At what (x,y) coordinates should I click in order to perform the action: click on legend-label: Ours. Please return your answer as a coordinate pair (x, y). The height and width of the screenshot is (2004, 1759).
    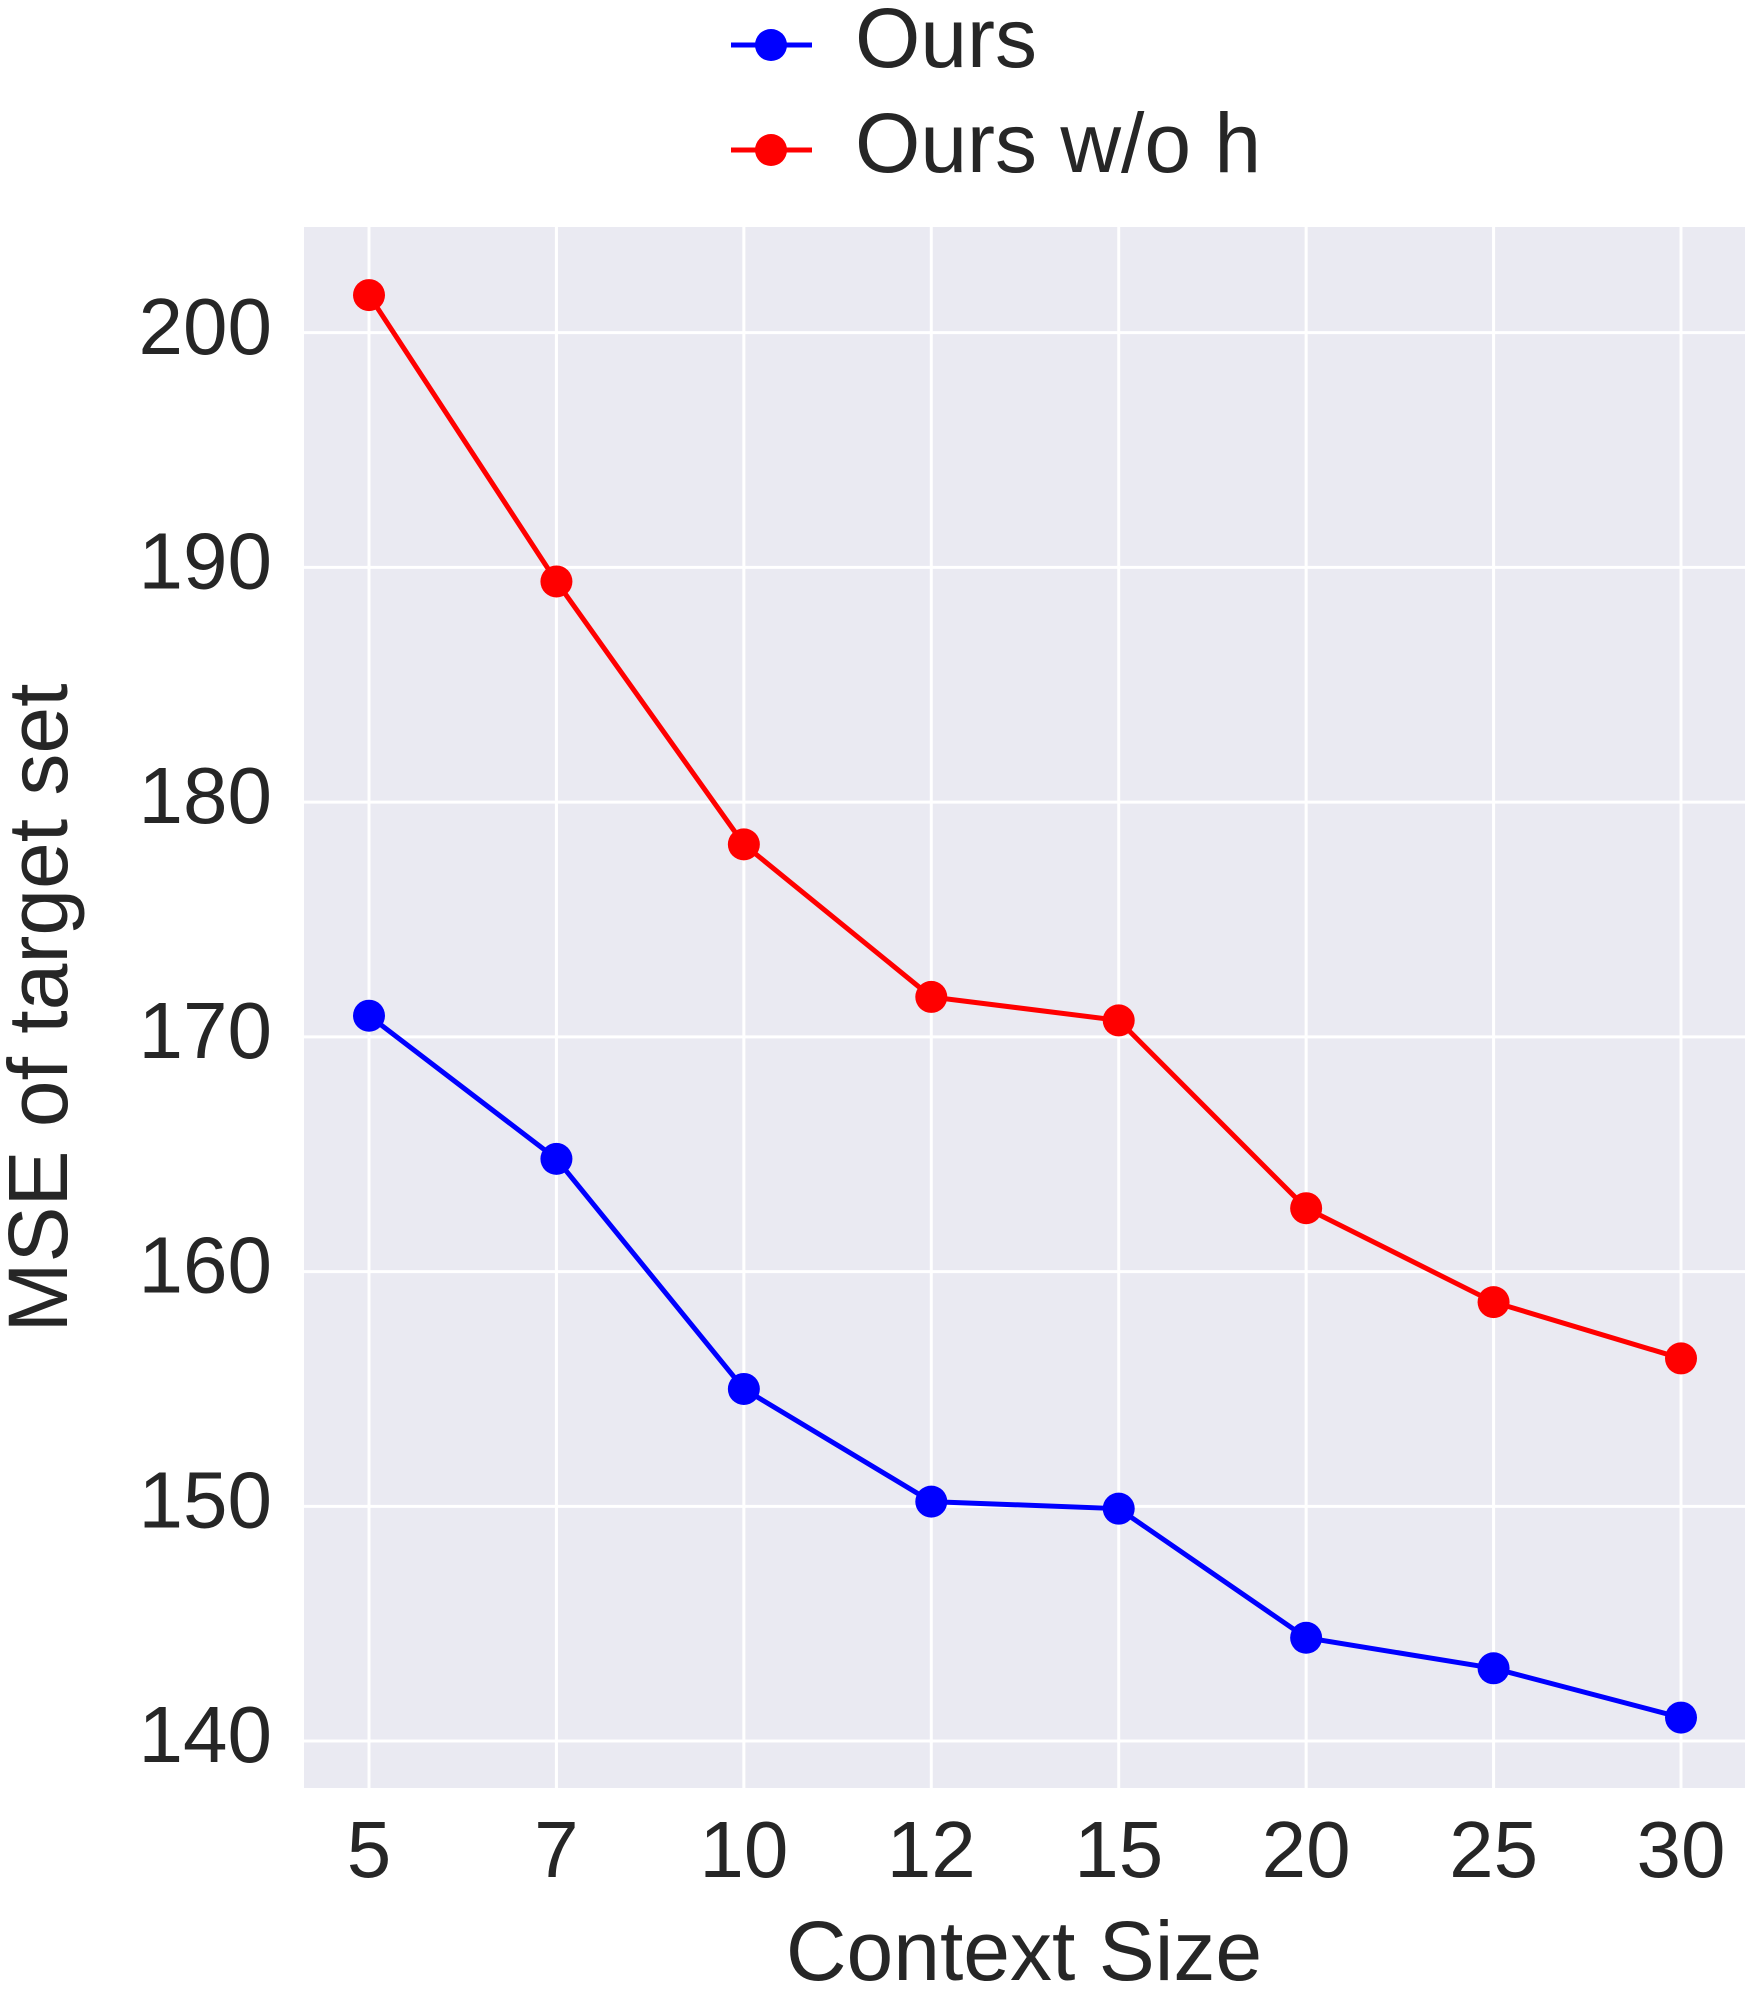
    Looking at the image, I should click on (946, 42).